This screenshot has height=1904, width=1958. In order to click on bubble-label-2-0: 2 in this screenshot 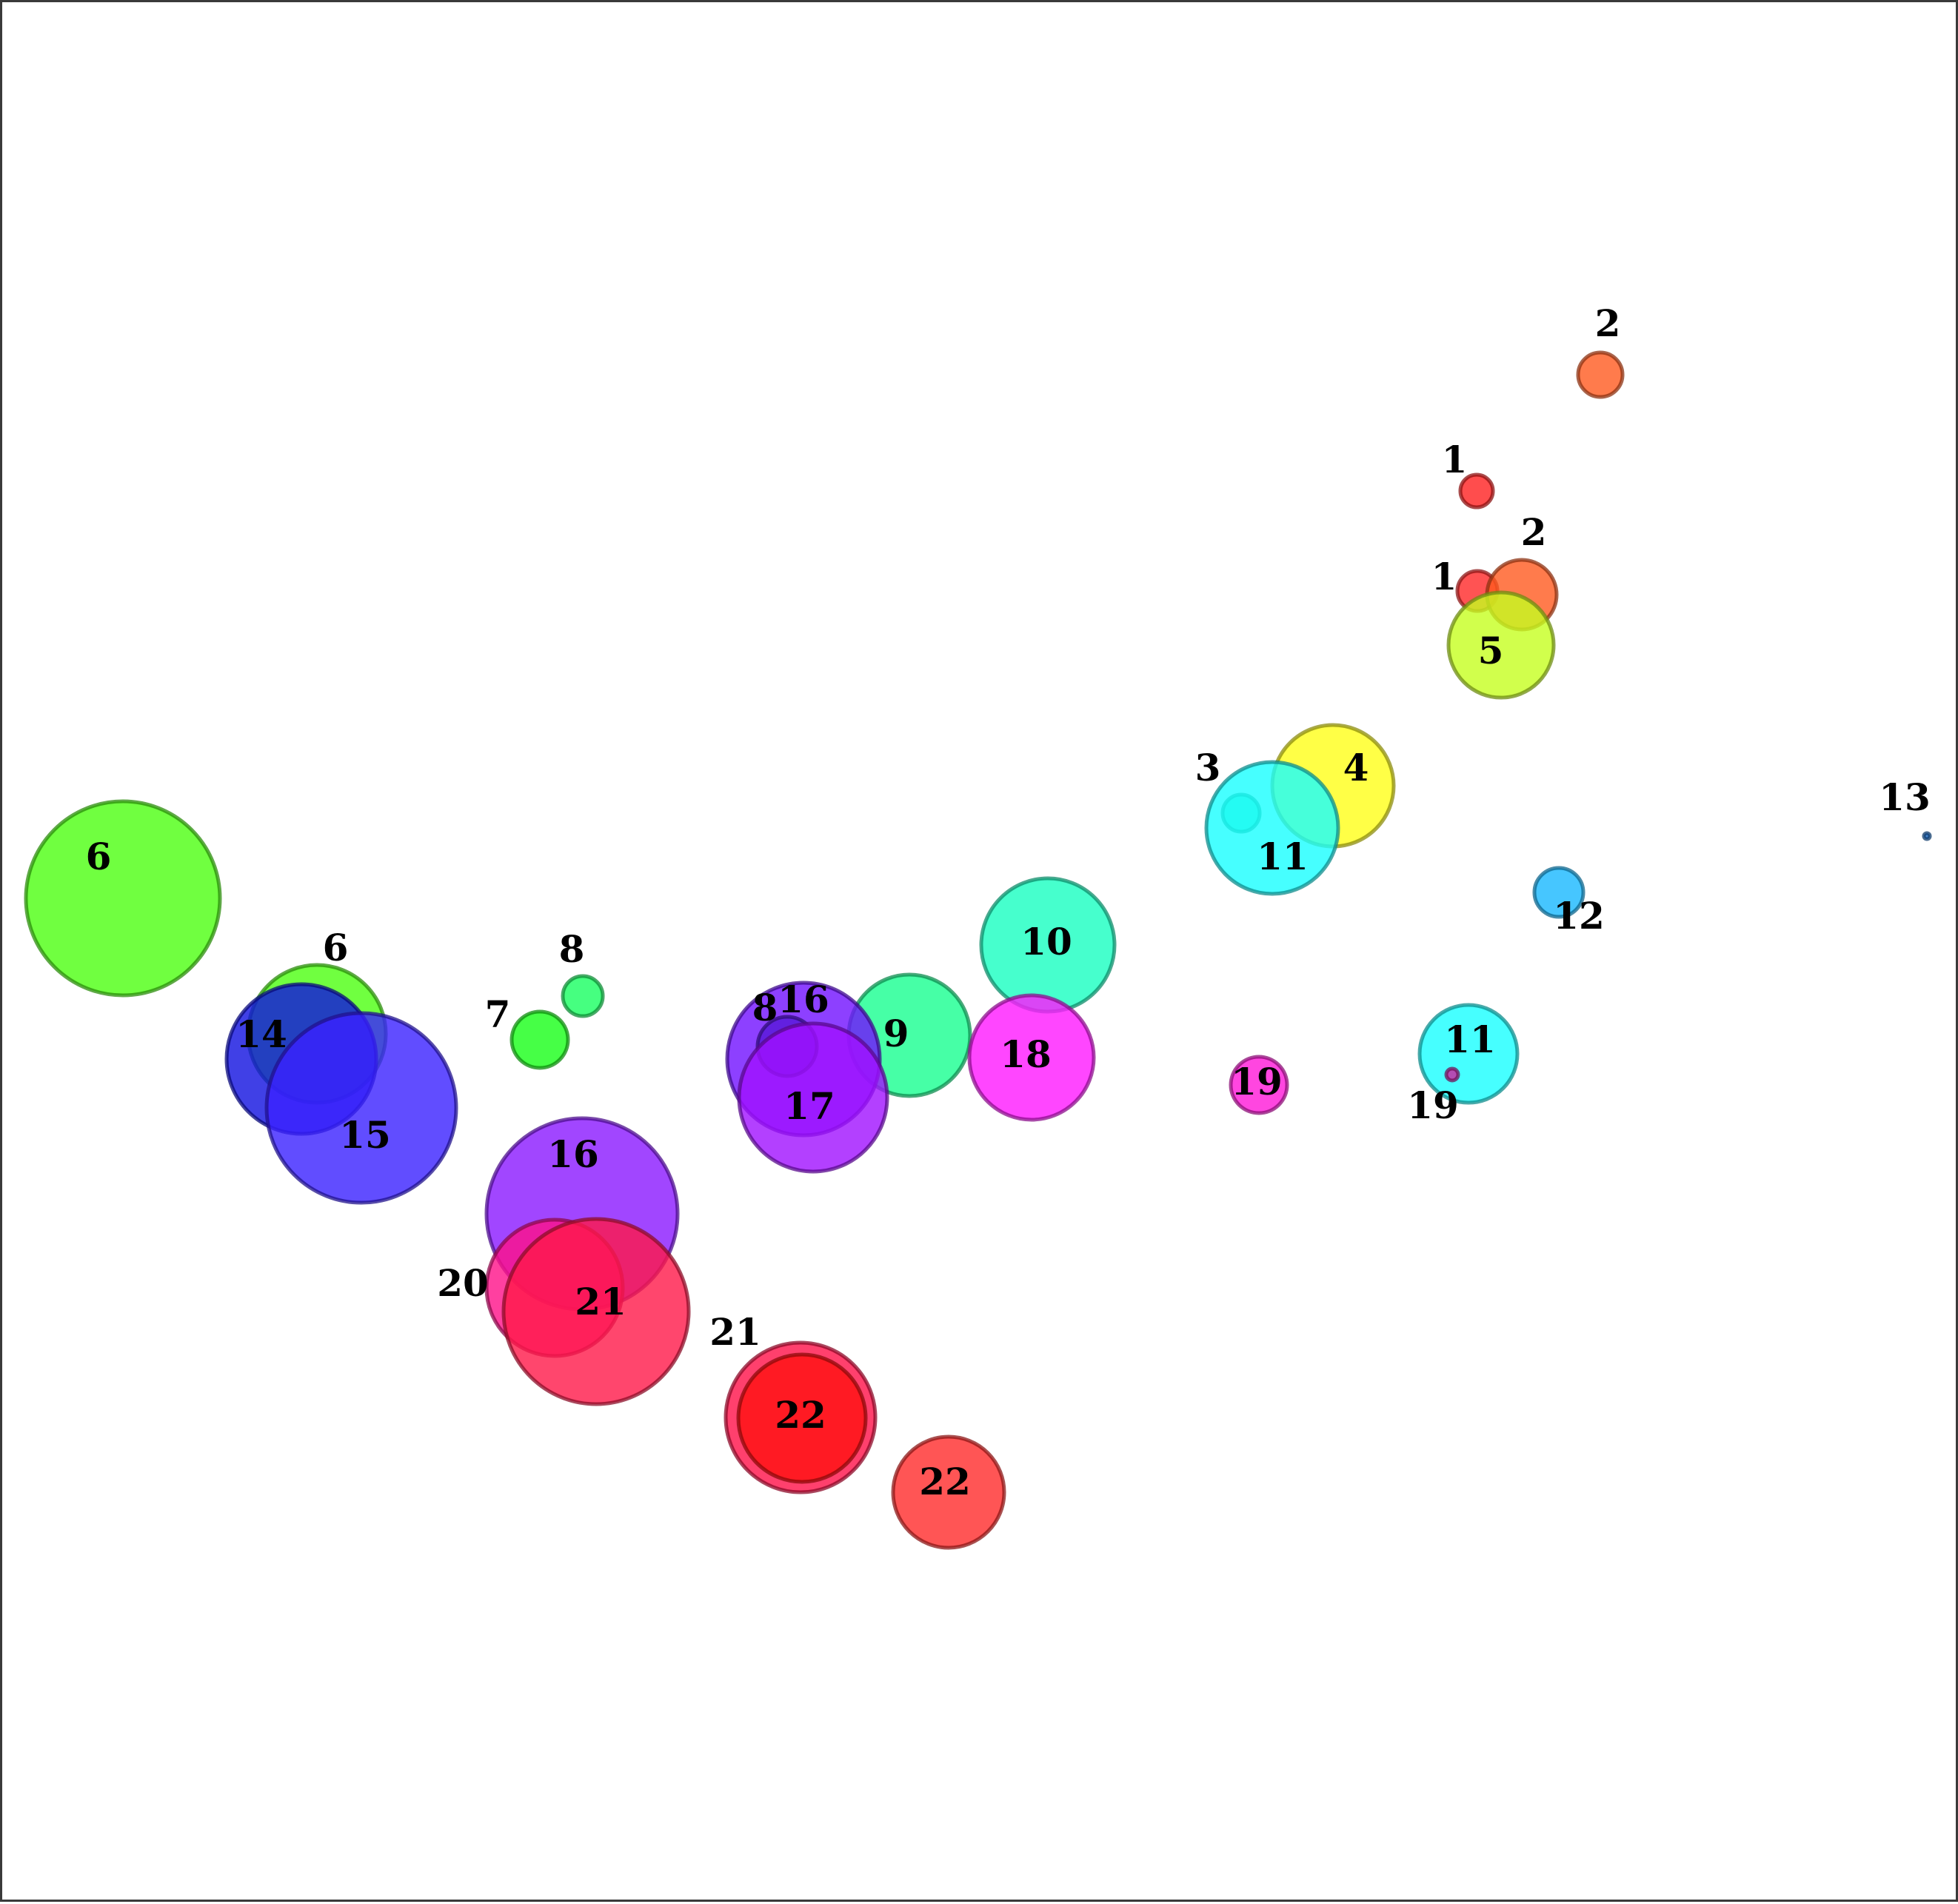, I will do `click(1608, 323)`.